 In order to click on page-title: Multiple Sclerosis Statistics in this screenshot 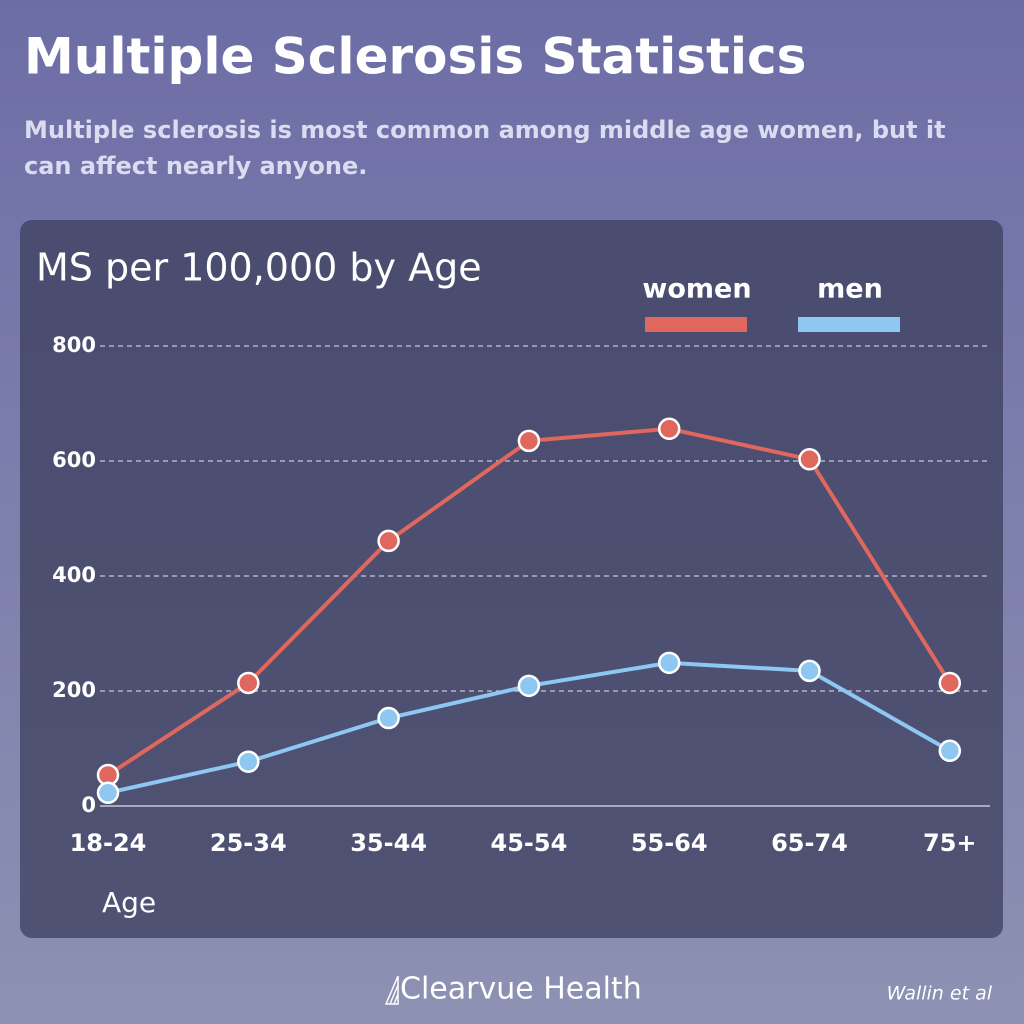, I will do `click(415, 57)`.